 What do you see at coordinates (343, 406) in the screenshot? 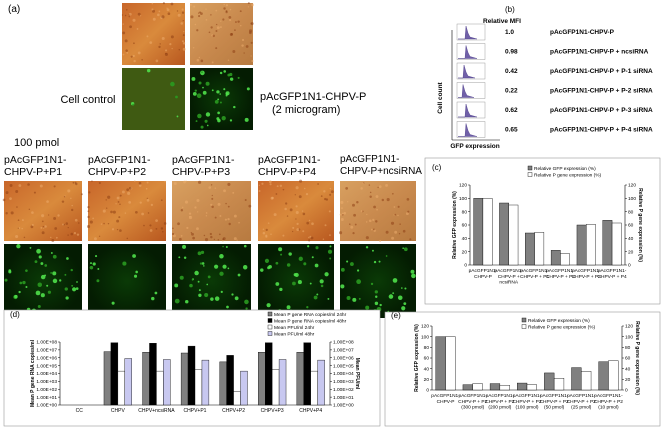
I see `tick-label: 1.00E+00` at bounding box center [343, 406].